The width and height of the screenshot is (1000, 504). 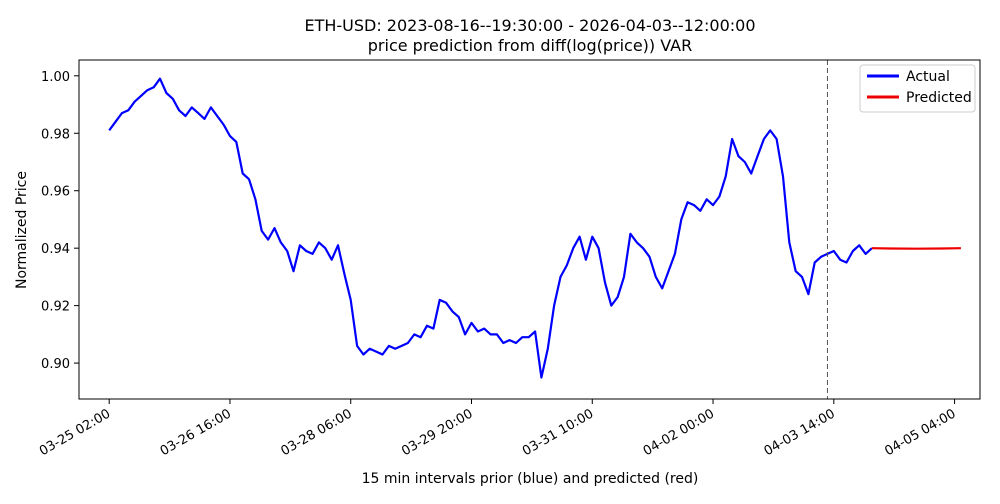 What do you see at coordinates (928, 77) in the screenshot?
I see `legend-label-actual: Actual` at bounding box center [928, 77].